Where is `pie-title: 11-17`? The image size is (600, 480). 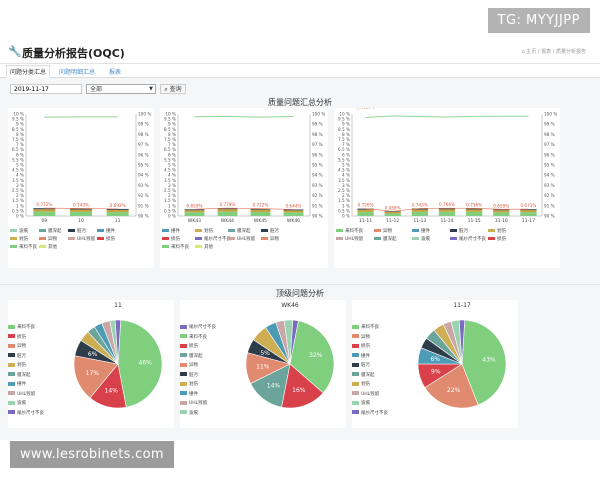
pie-title: 11-17 is located at coordinates (462, 305).